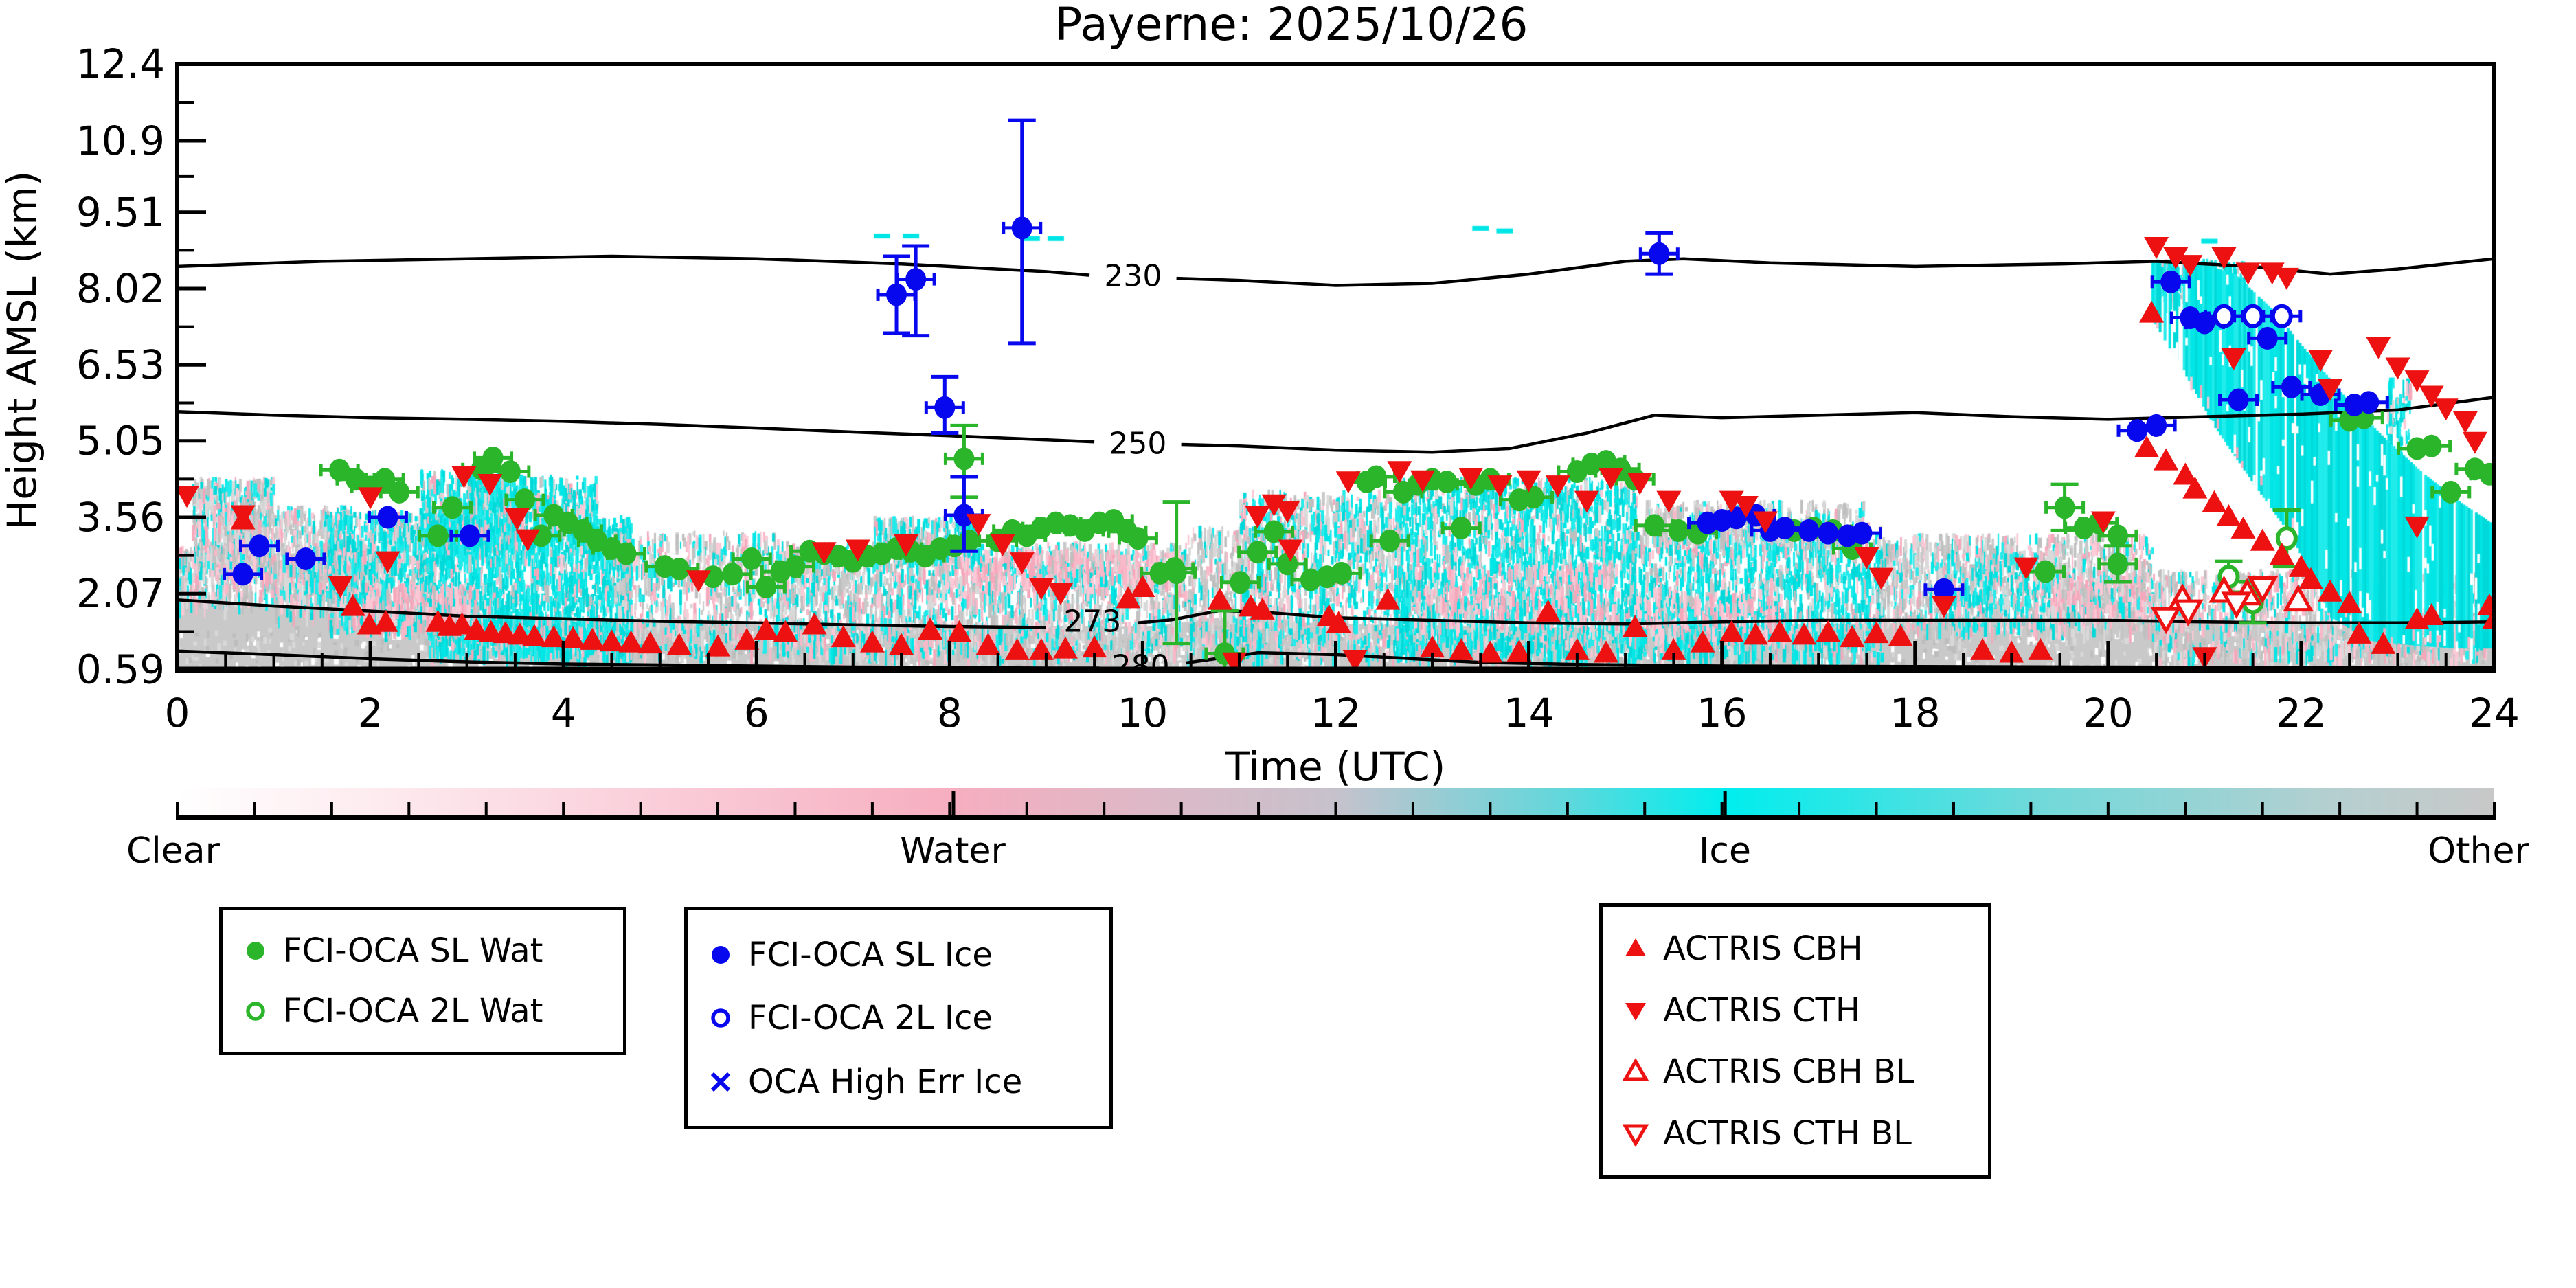 The width and height of the screenshot is (2576, 1288). I want to click on legend-item-fci-oca-2l-ice: FCI-OCA 2L Ice, so click(907, 1018).